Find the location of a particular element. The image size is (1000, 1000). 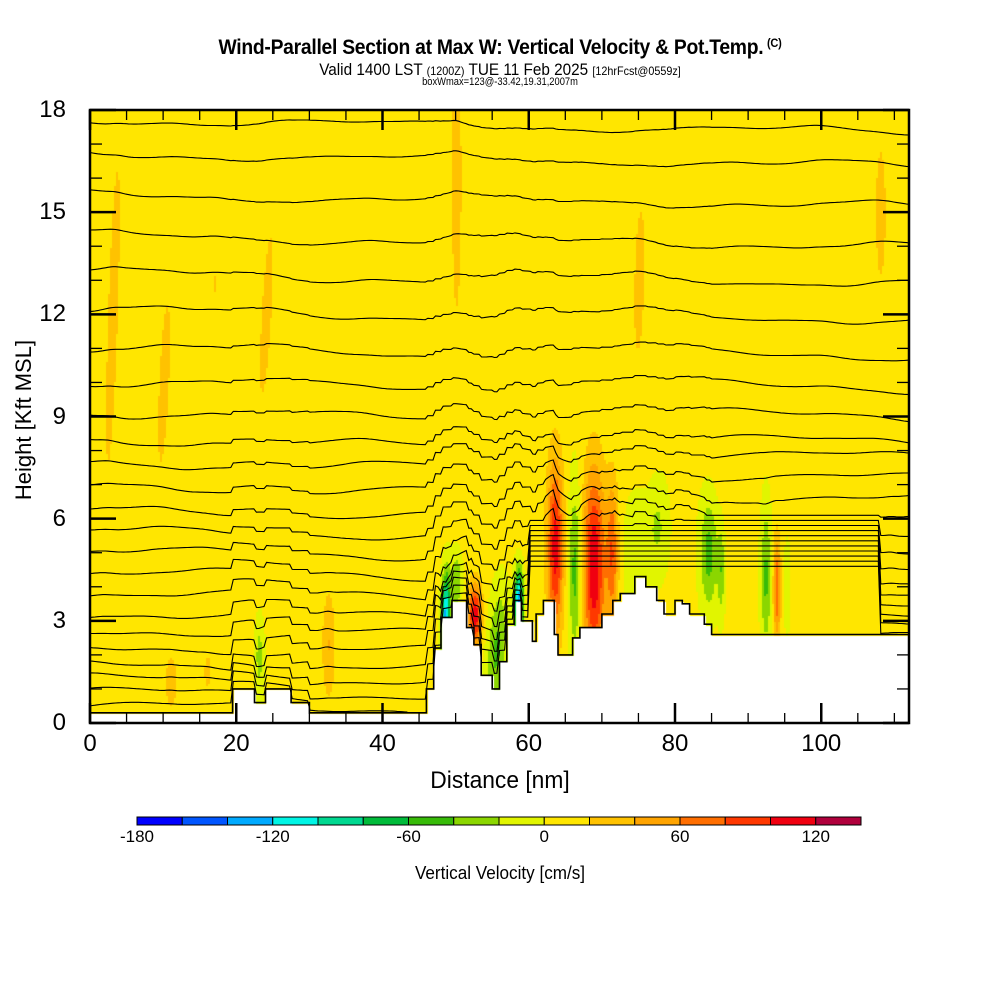

y-tick-label: 0 is located at coordinates (59, 722).